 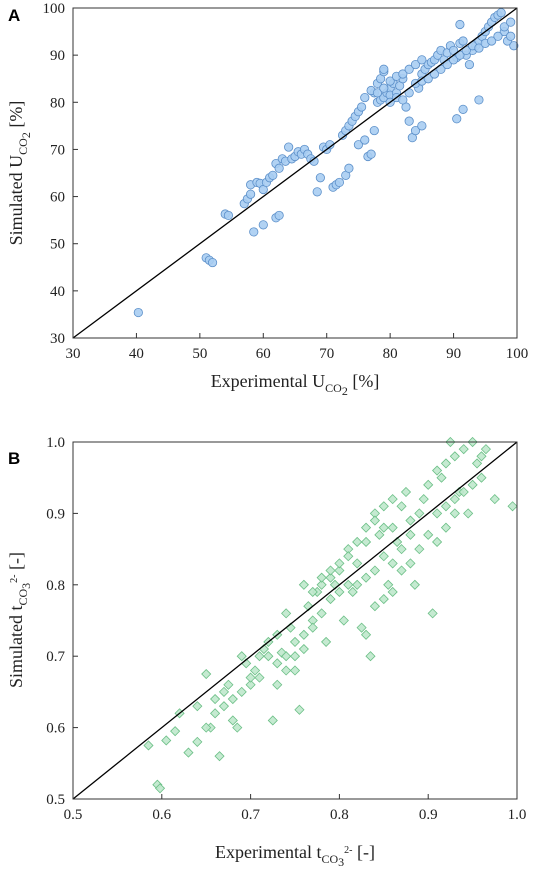 What do you see at coordinates (57, 339) in the screenshot?
I see `panel-a-y-tick-label: 30` at bounding box center [57, 339].